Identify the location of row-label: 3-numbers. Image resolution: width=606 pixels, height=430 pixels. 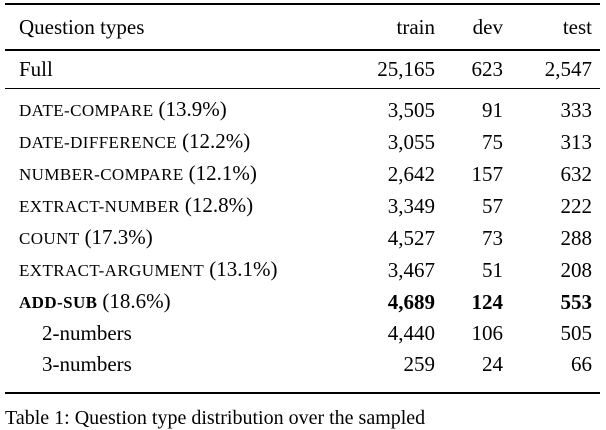
(161, 371).